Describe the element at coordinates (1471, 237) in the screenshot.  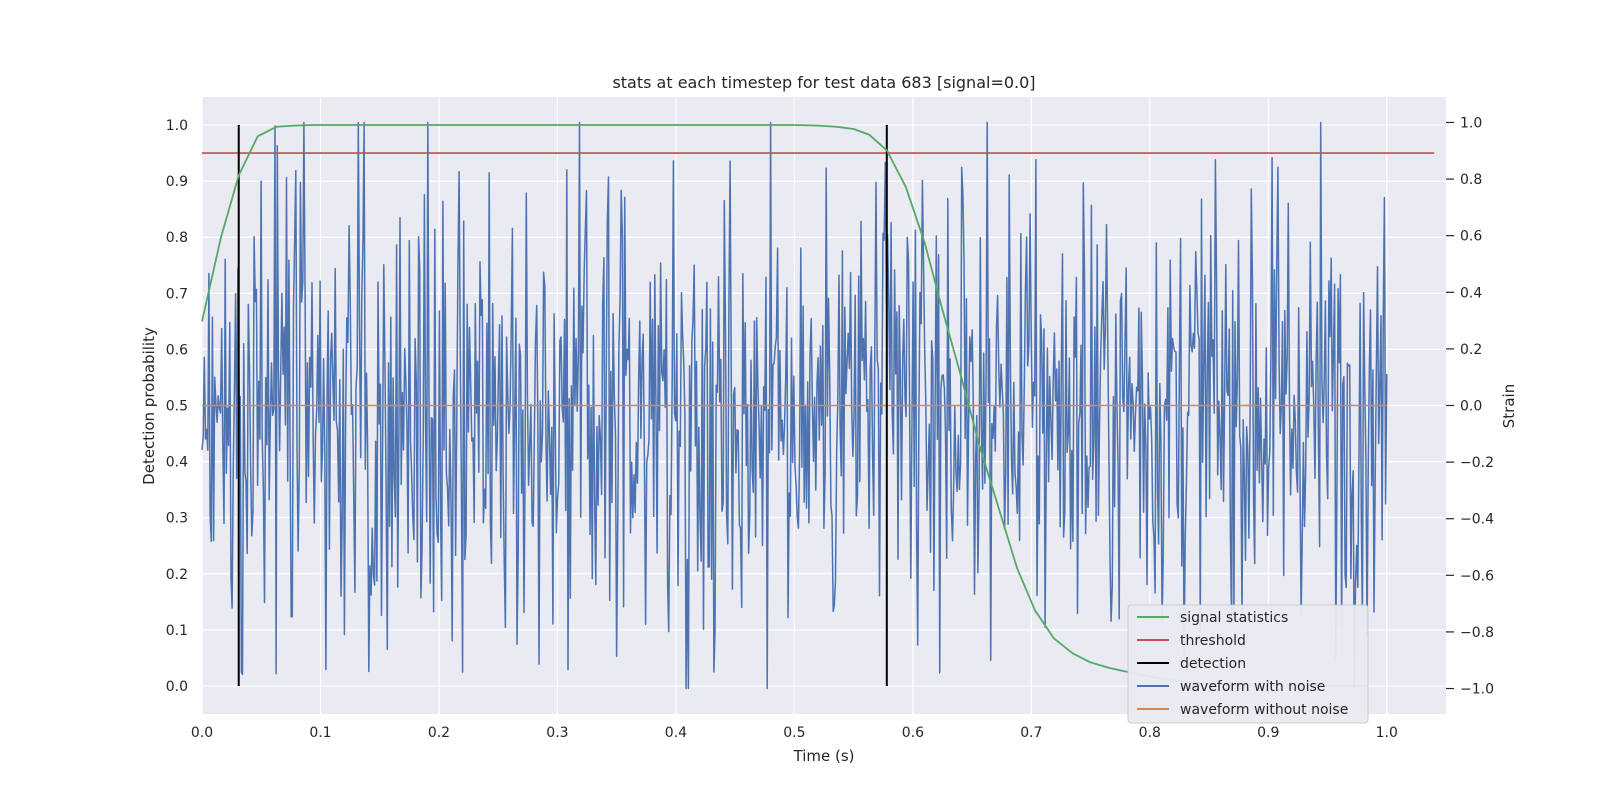
I see `y2-tick-label: 0.6` at that location.